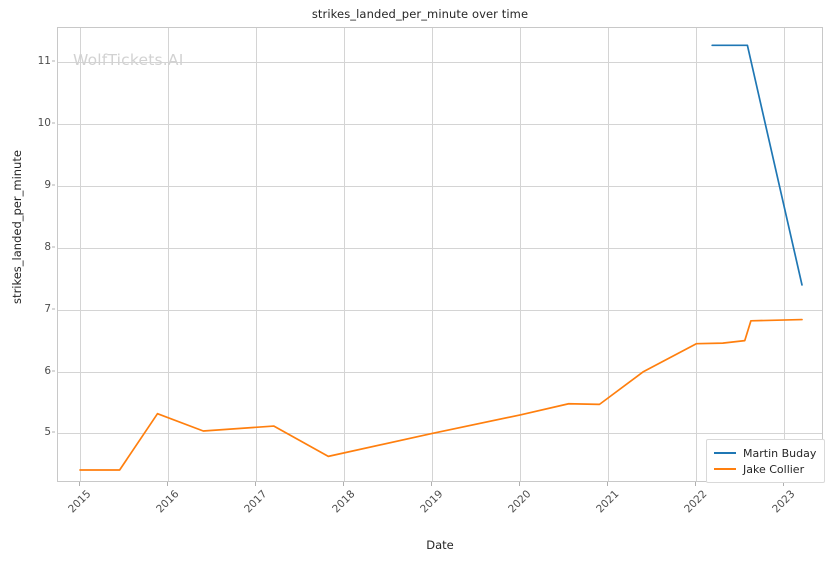  I want to click on chart-legend: Martin Buday Jake Collier, so click(765, 461).